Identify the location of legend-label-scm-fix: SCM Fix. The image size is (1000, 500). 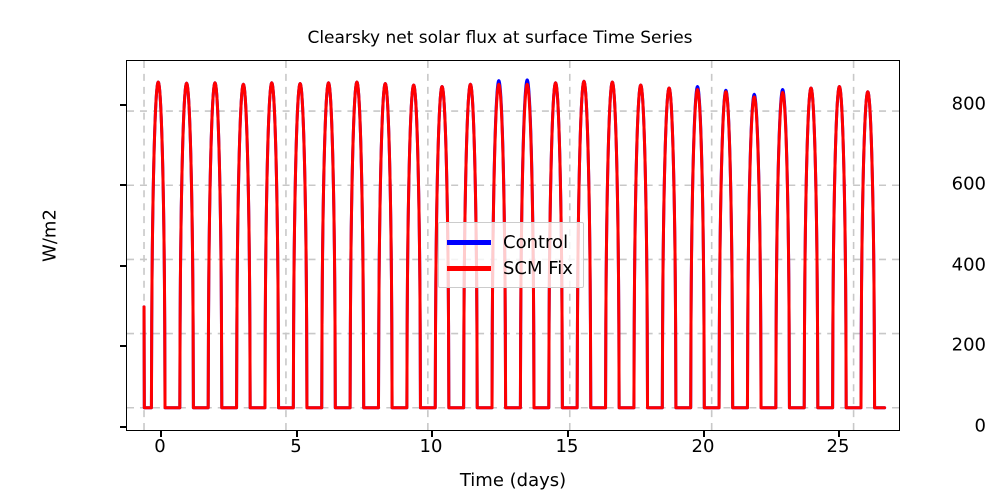
(538, 268).